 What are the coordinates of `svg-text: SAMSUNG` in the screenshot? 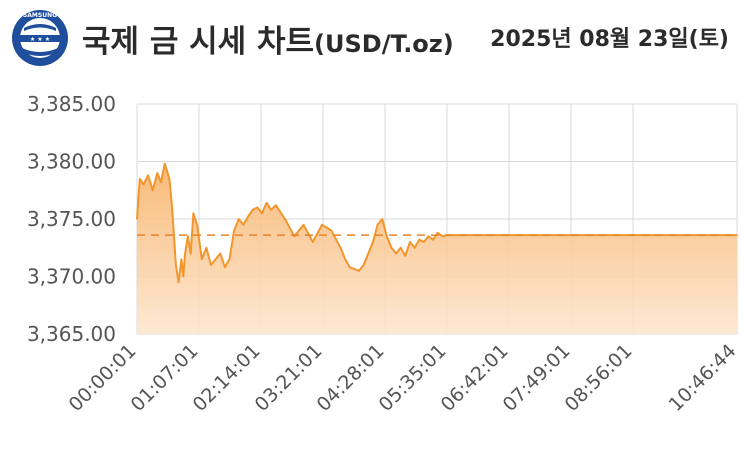 It's located at (40, 15).